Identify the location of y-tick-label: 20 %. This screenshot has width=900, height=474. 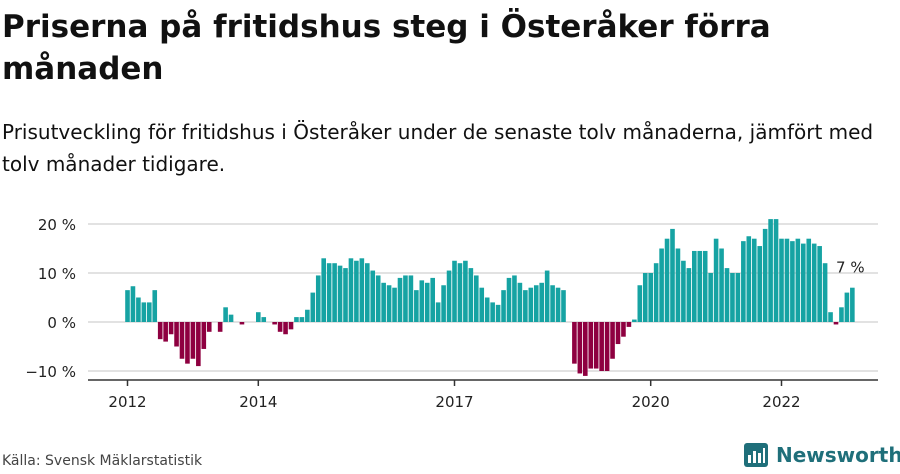
(57, 225).